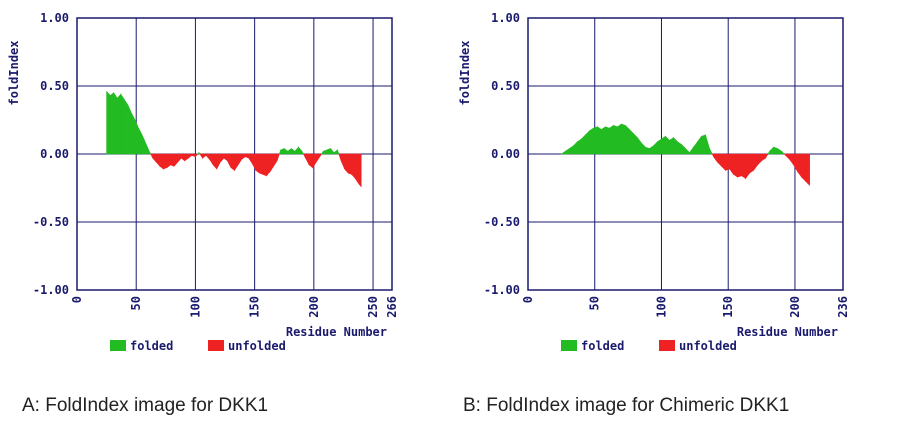 The width and height of the screenshot is (903, 421). Describe the element at coordinates (54, 154) in the screenshot. I see `y-tick-label: 0.00` at that location.